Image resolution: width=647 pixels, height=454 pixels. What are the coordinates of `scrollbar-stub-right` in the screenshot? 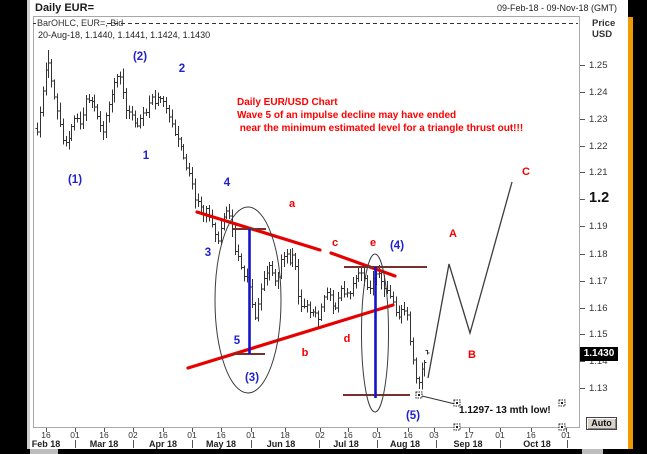 It's located at (592, 451).